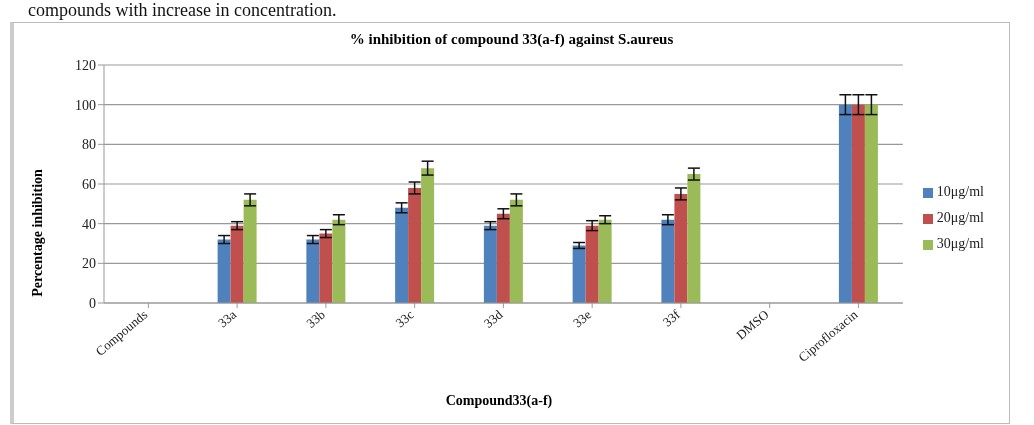  What do you see at coordinates (89, 145) in the screenshot?
I see `y-tick-label: 80` at bounding box center [89, 145].